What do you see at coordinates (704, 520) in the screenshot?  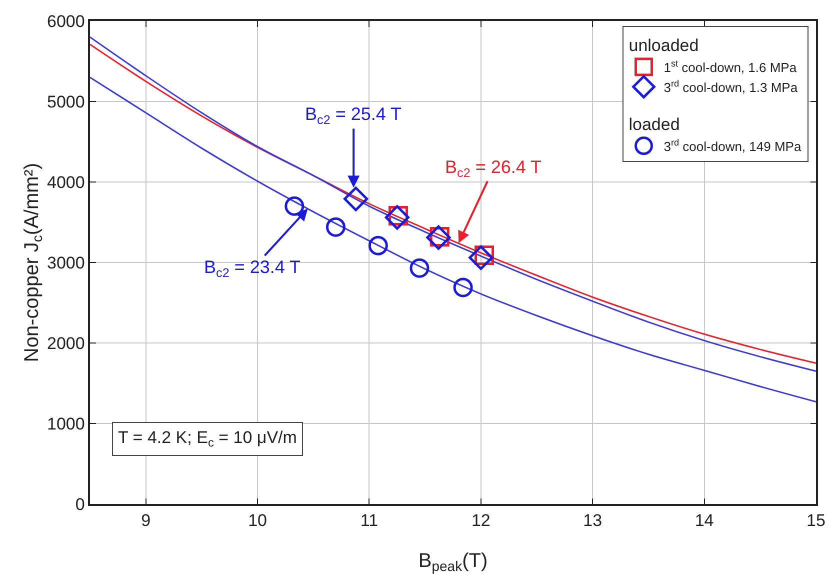 I see `x-tick-label: 14` at bounding box center [704, 520].